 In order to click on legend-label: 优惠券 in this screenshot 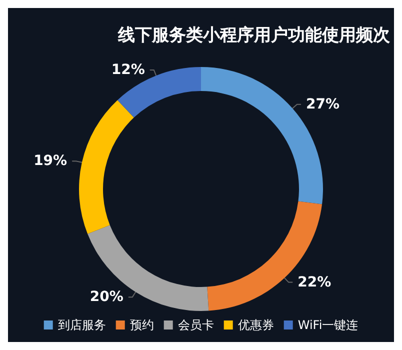, I will do `click(256, 325)`.